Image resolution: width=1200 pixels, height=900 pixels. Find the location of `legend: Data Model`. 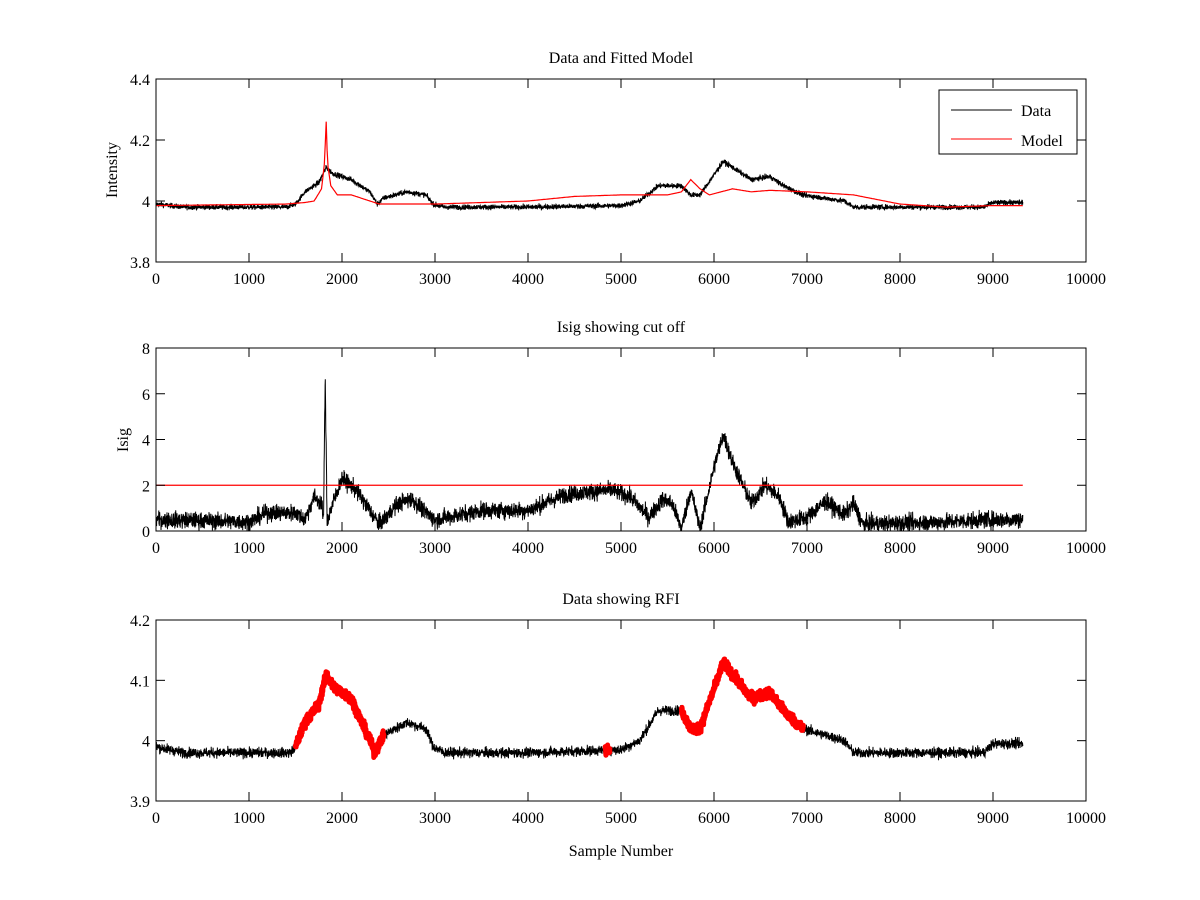

legend: Data Model is located at coordinates (1008, 122).